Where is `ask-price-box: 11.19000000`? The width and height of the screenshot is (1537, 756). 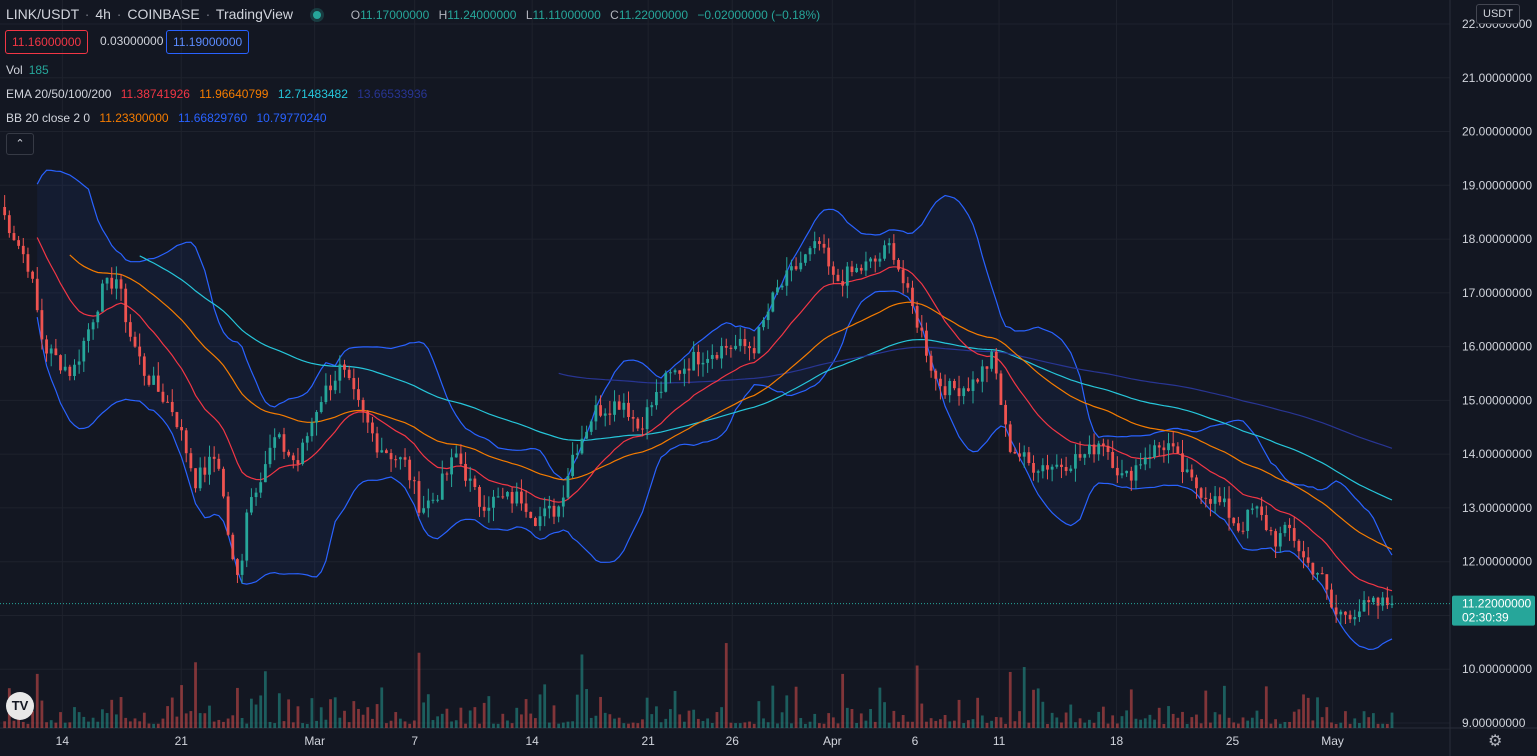
ask-price-box: 11.19000000 is located at coordinates (208, 42).